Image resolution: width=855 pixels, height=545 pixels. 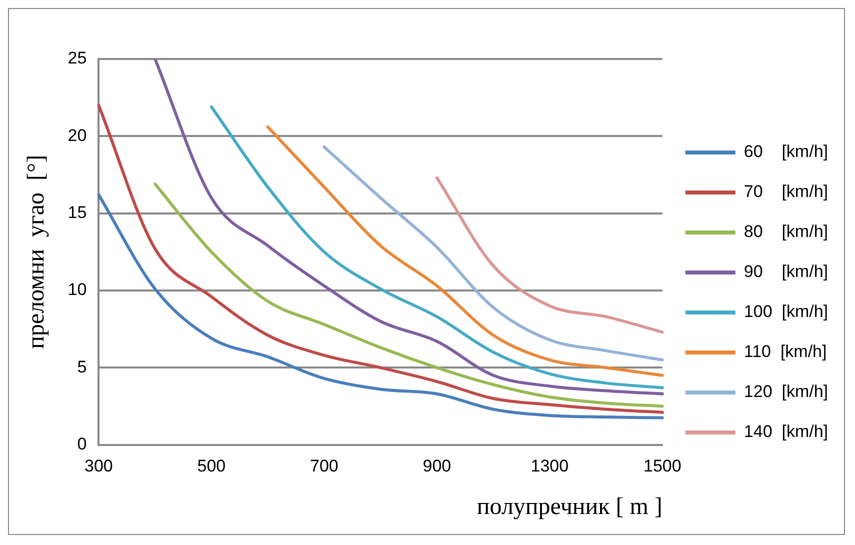 I want to click on y-tick-label: 15, so click(x=77, y=212).